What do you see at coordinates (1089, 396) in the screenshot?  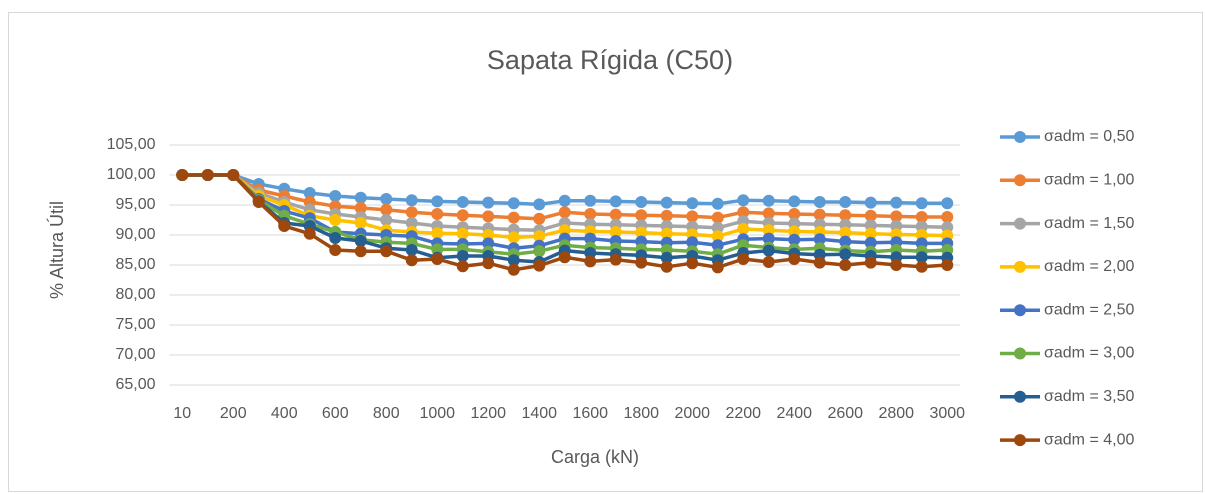 I see `legend-label: σadm = 3,50` at bounding box center [1089, 396].